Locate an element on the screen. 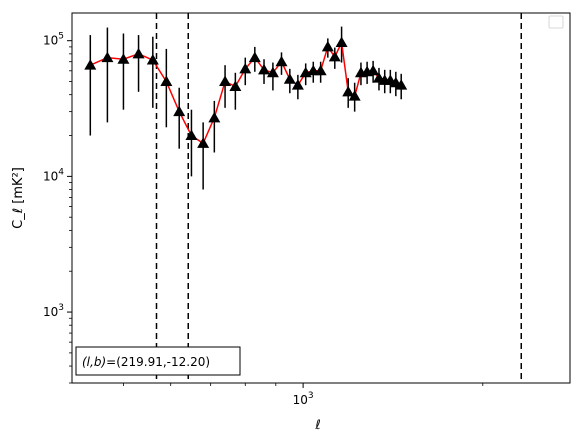 The height and width of the screenshot is (441, 580). location-annotation: (l,b)=(219.91,-12.20) is located at coordinates (158, 361).